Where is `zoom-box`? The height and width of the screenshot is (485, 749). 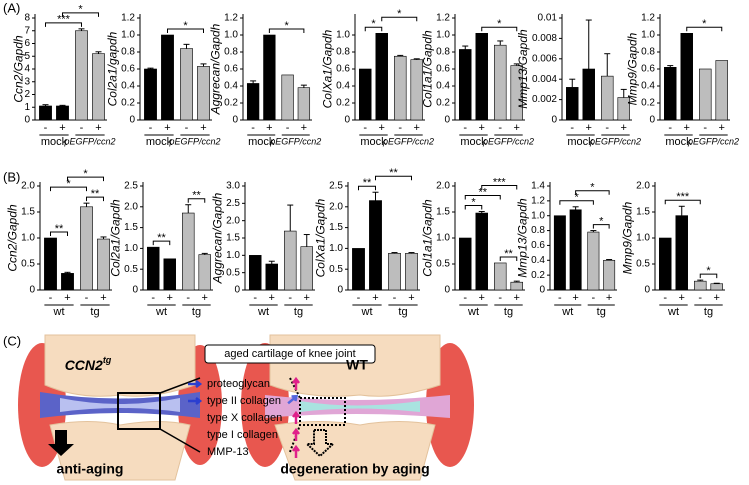
zoom-box is located at coordinates (139, 411).